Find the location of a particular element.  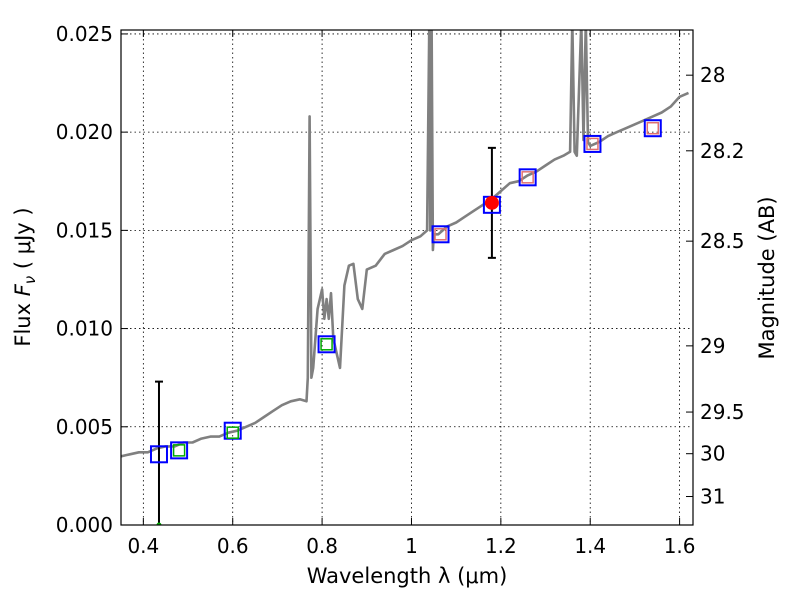

y-axis-label: Flux Fν ( μJy ) is located at coordinates (25, 276).